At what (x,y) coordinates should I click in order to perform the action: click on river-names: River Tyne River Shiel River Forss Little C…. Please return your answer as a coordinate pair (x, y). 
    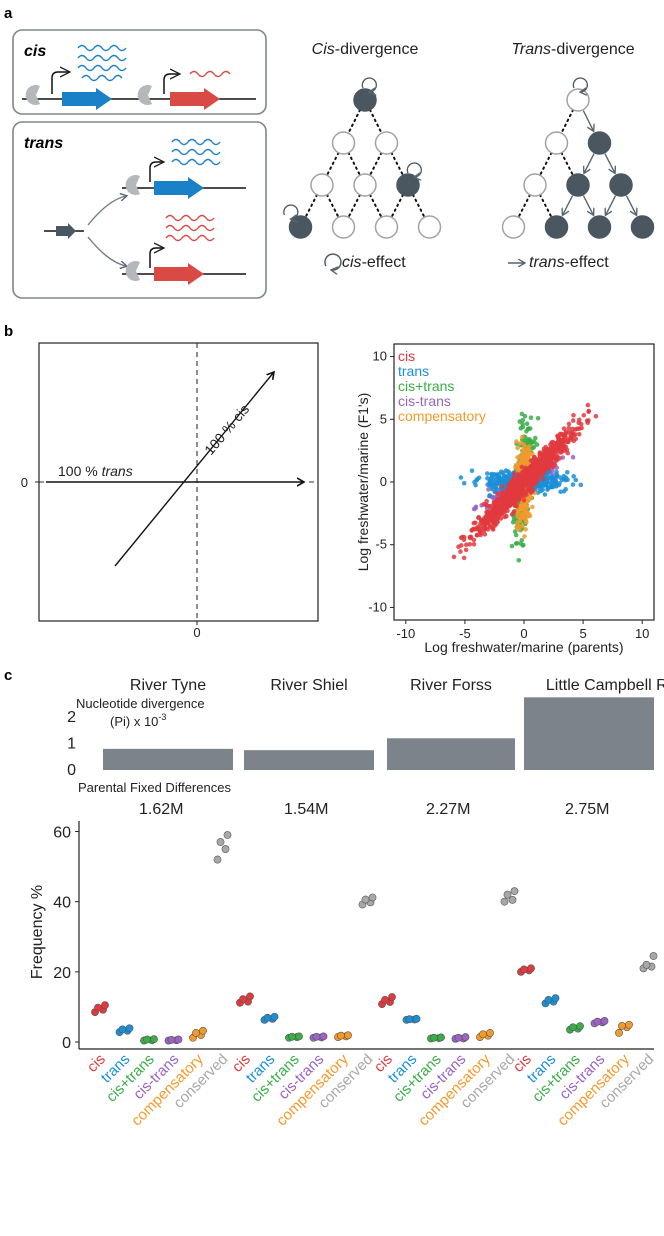
    Looking at the image, I should click on (397, 685).